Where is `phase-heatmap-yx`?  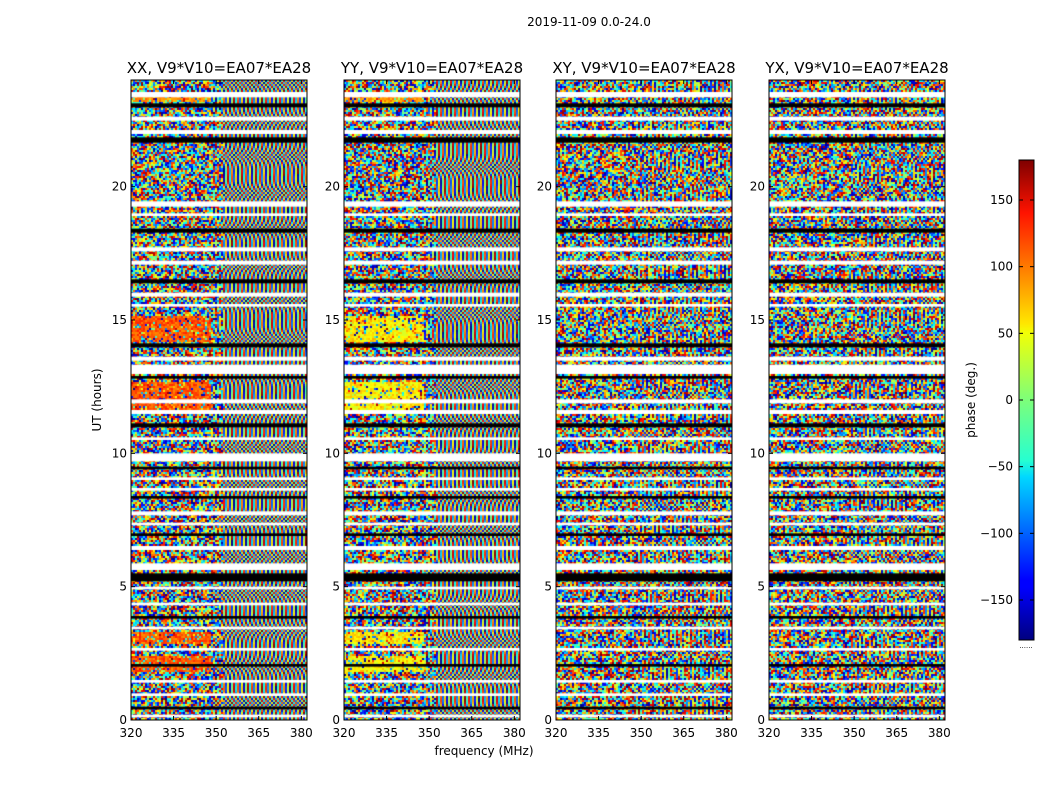
phase-heatmap-yx is located at coordinates (857, 400).